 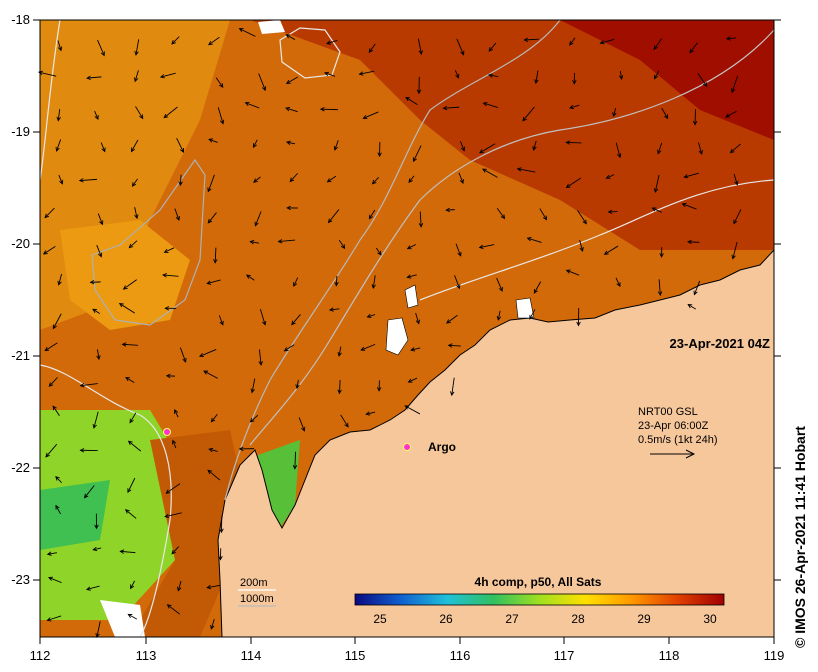 What do you see at coordinates (271, 27) in the screenshot?
I see `cloud-mask-north` at bounding box center [271, 27].